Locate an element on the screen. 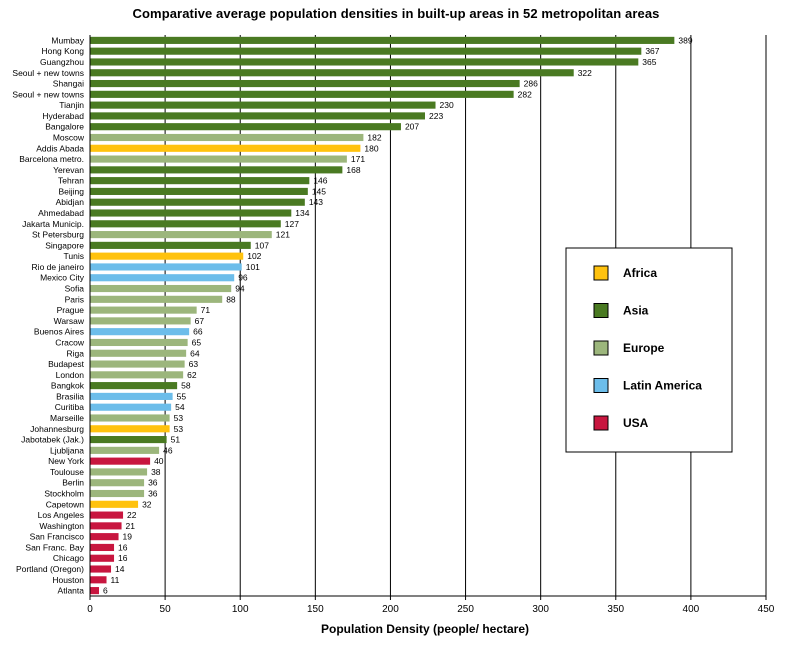 The image size is (792, 650). category-label: Barcelona metro. is located at coordinates (51, 159).